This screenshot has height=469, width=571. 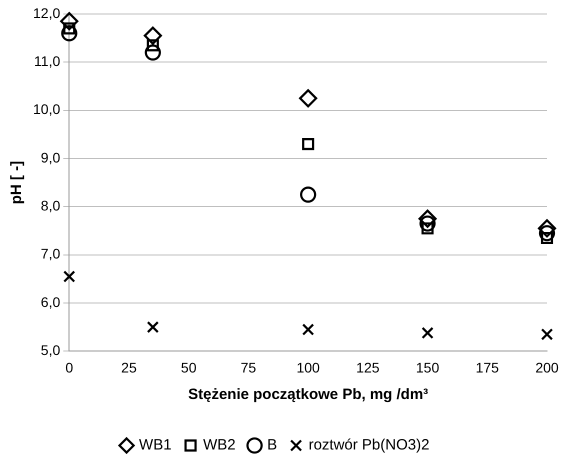 I want to click on x-tick-label: 0, so click(x=69, y=367).